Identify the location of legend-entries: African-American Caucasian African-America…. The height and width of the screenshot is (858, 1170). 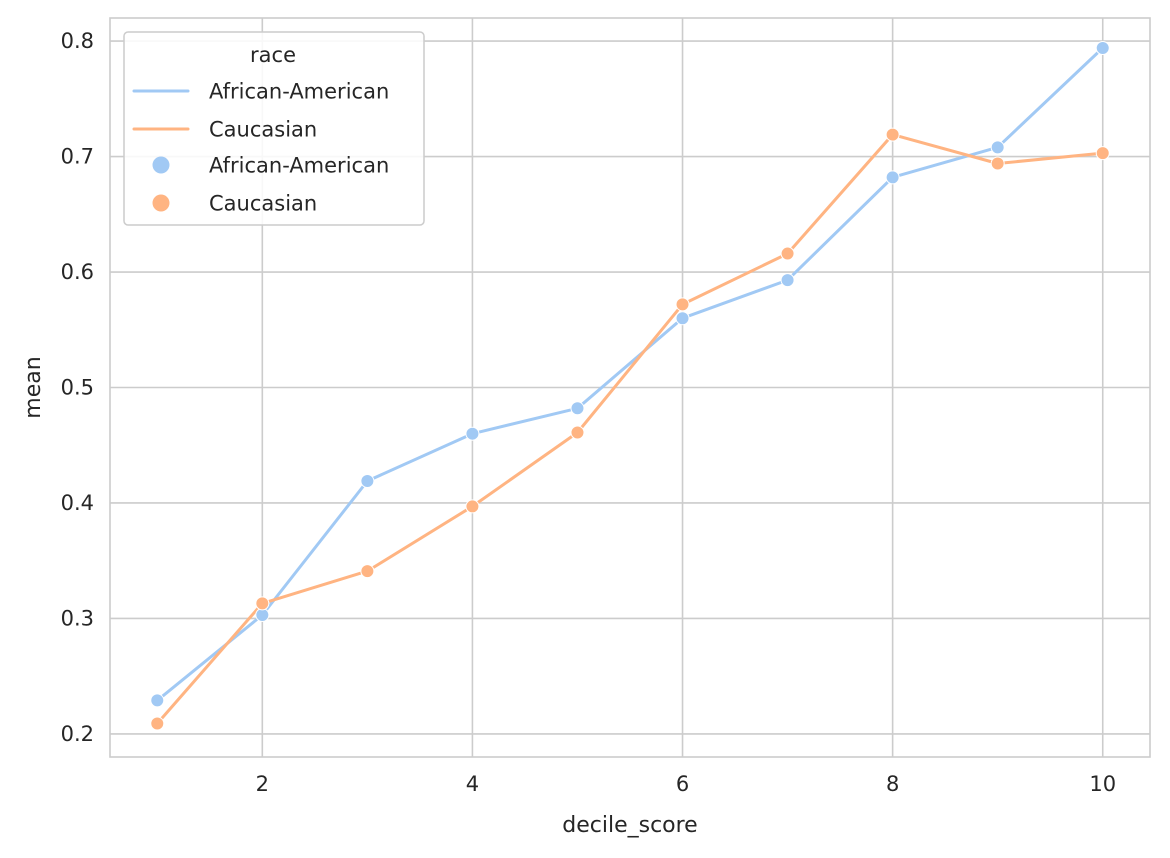
(260, 148).